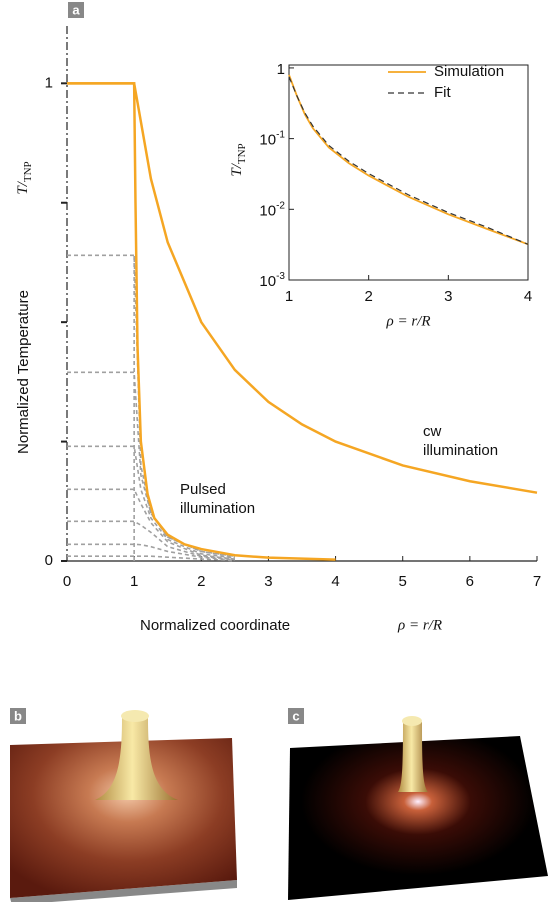 The image size is (550, 902). Describe the element at coordinates (272, 209) in the screenshot. I see `y-tick-label: 10⁻²` at that location.